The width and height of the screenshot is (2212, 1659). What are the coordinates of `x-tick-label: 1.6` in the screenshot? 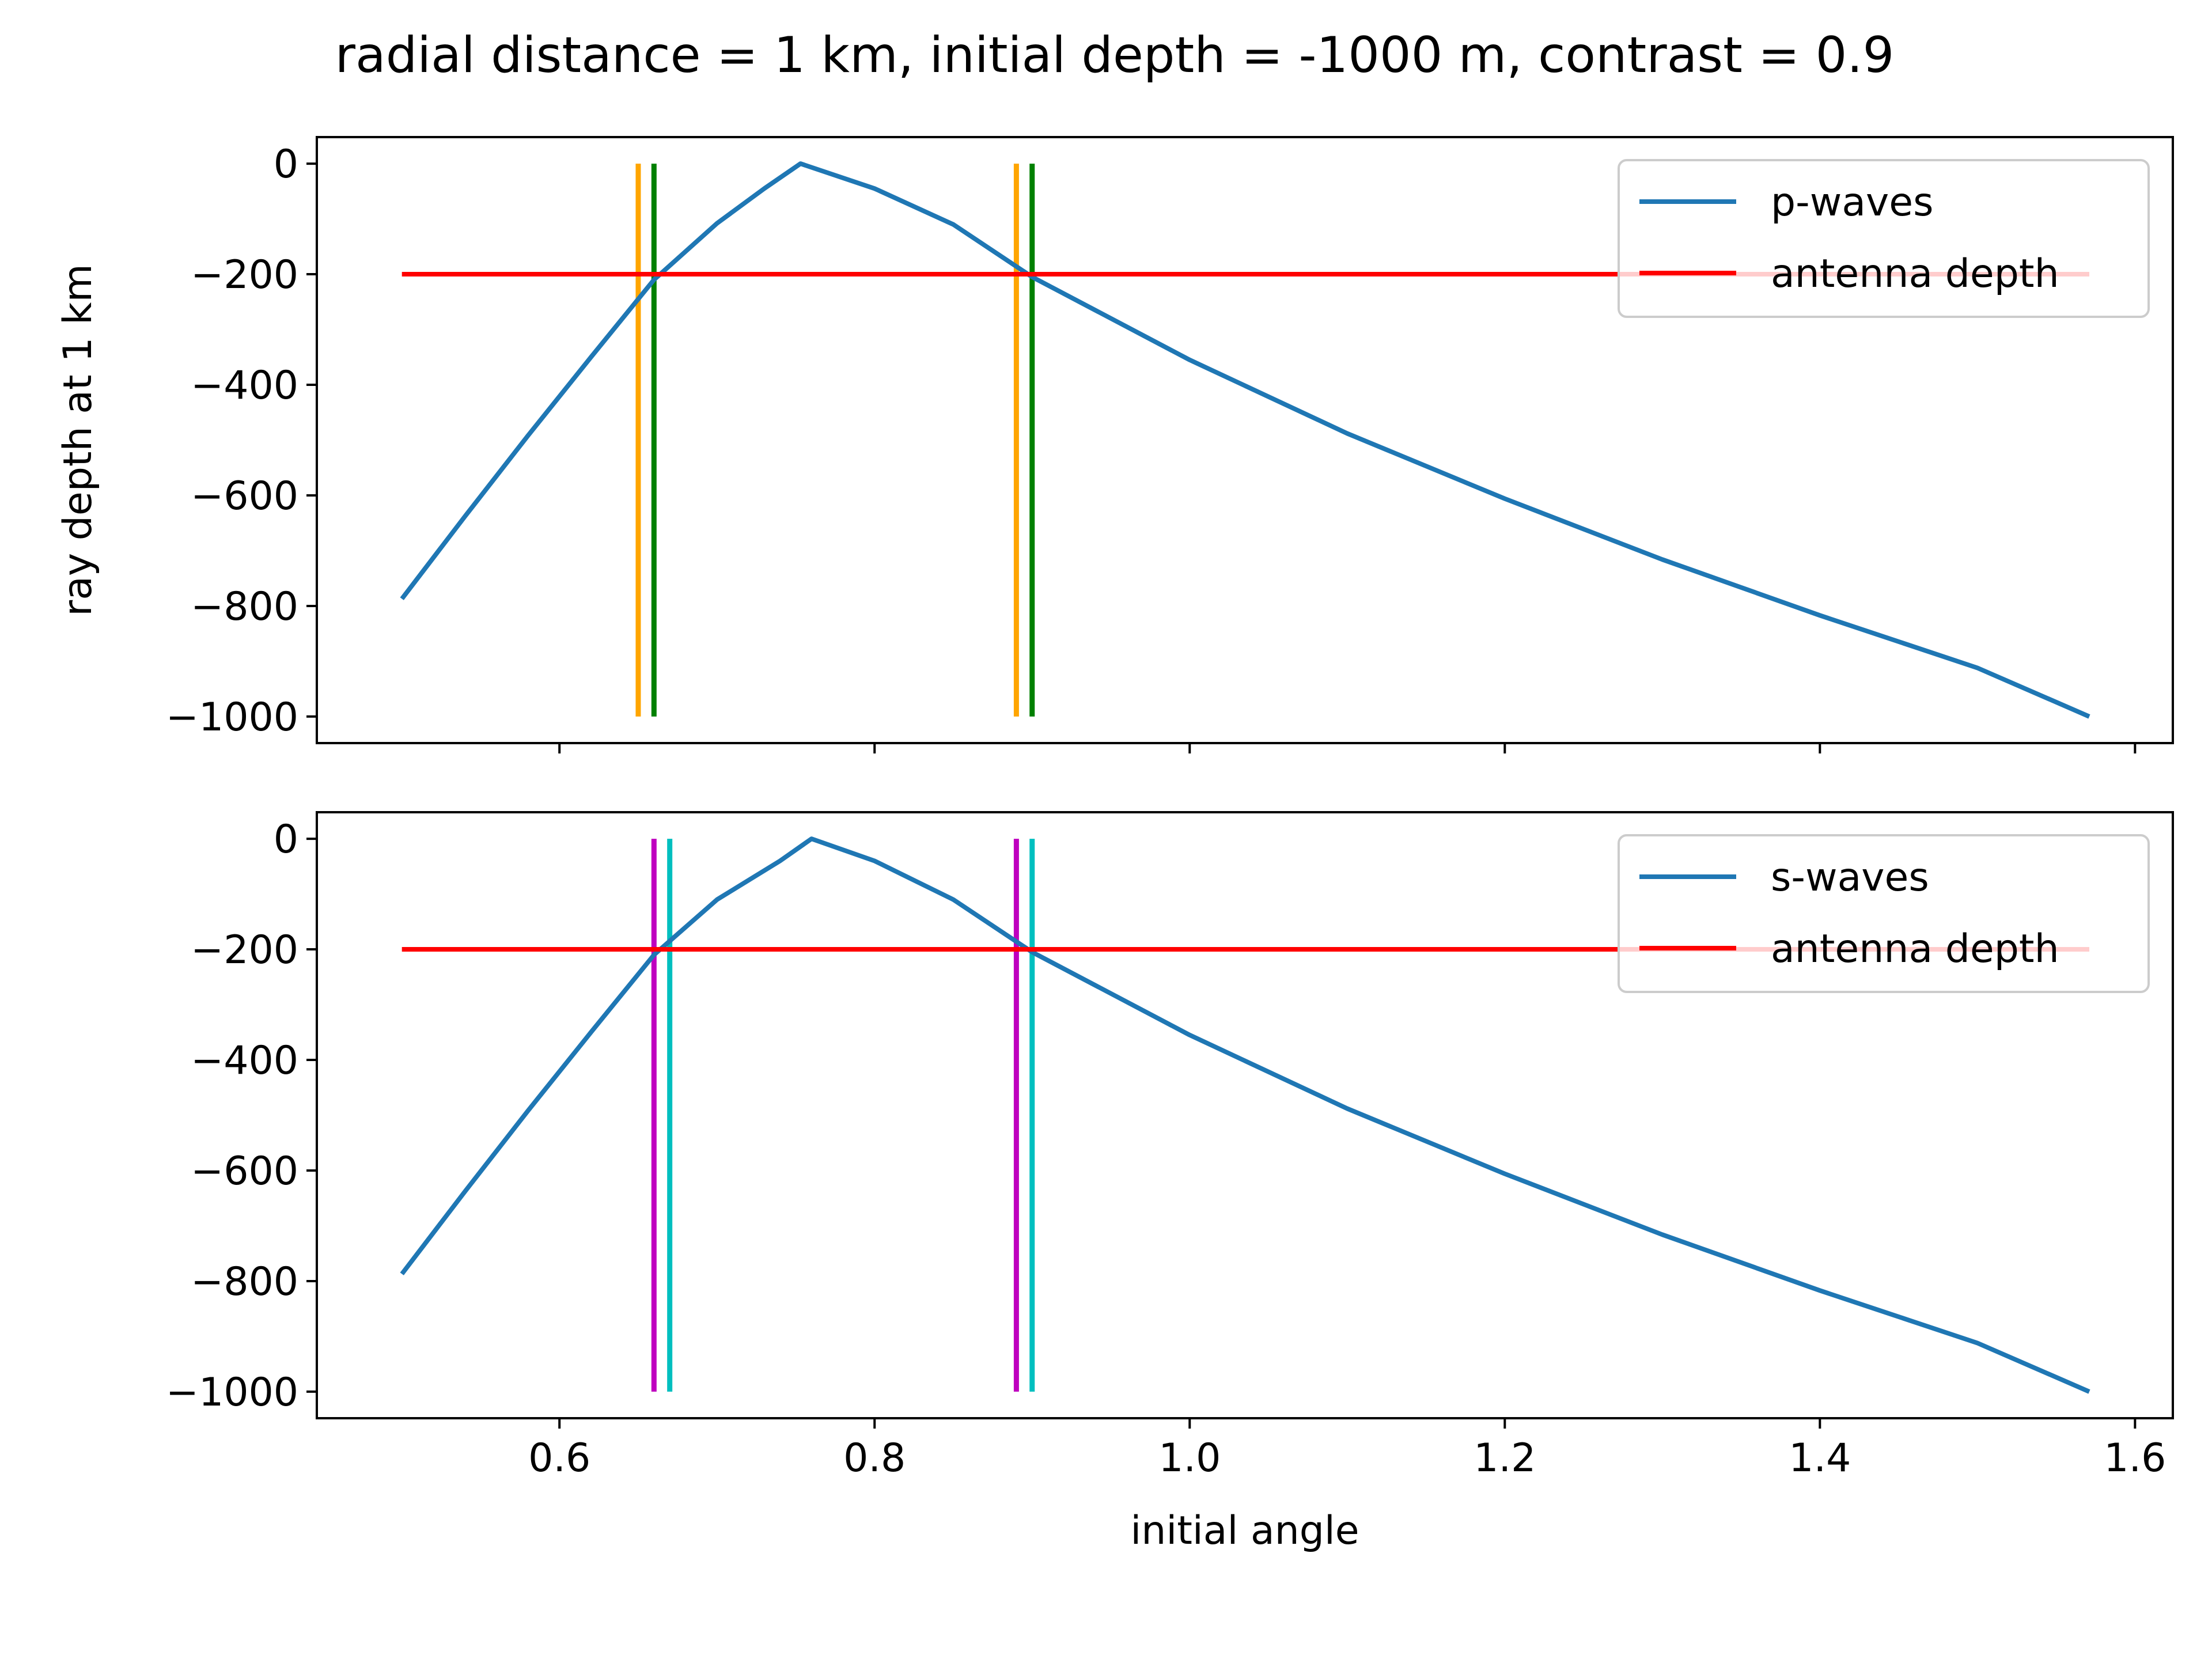 It's located at (2135, 1458).